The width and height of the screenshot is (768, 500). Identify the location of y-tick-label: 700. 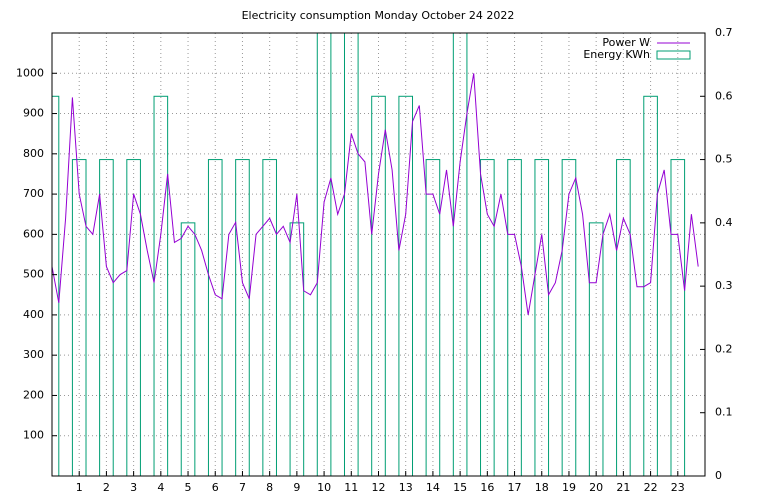
(33, 193).